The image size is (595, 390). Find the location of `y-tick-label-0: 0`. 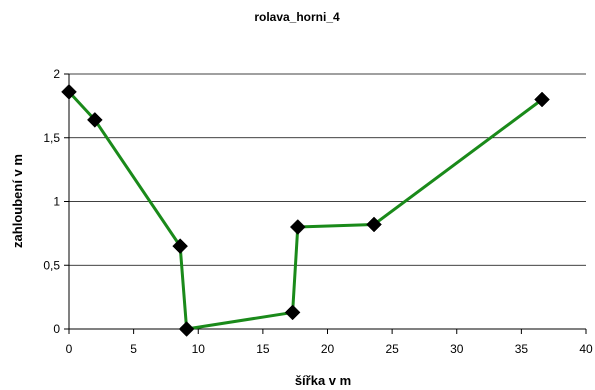

y-tick-label-0: 0 is located at coordinates (56, 329).